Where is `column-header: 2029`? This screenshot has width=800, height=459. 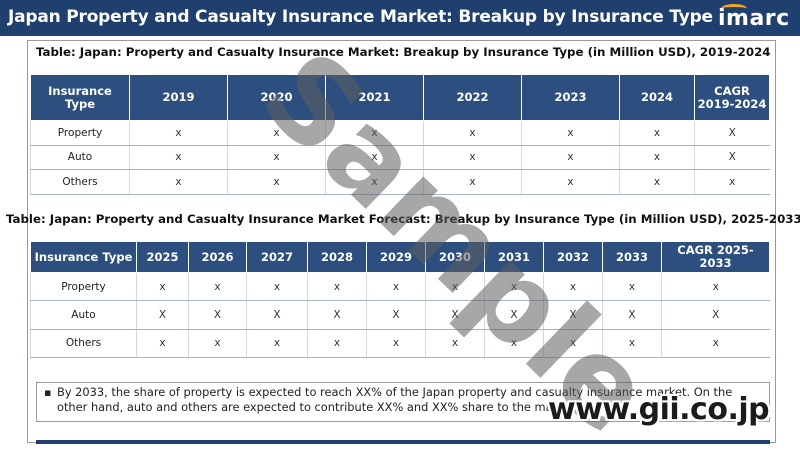 column-header: 2029 is located at coordinates (396, 257).